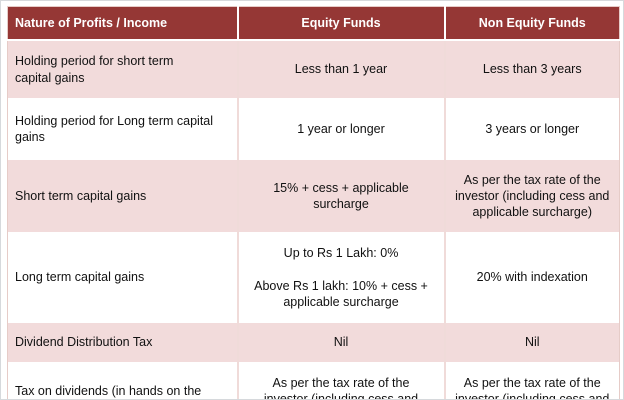  I want to click on non-equity-value: 3 years or longer, so click(531, 129).